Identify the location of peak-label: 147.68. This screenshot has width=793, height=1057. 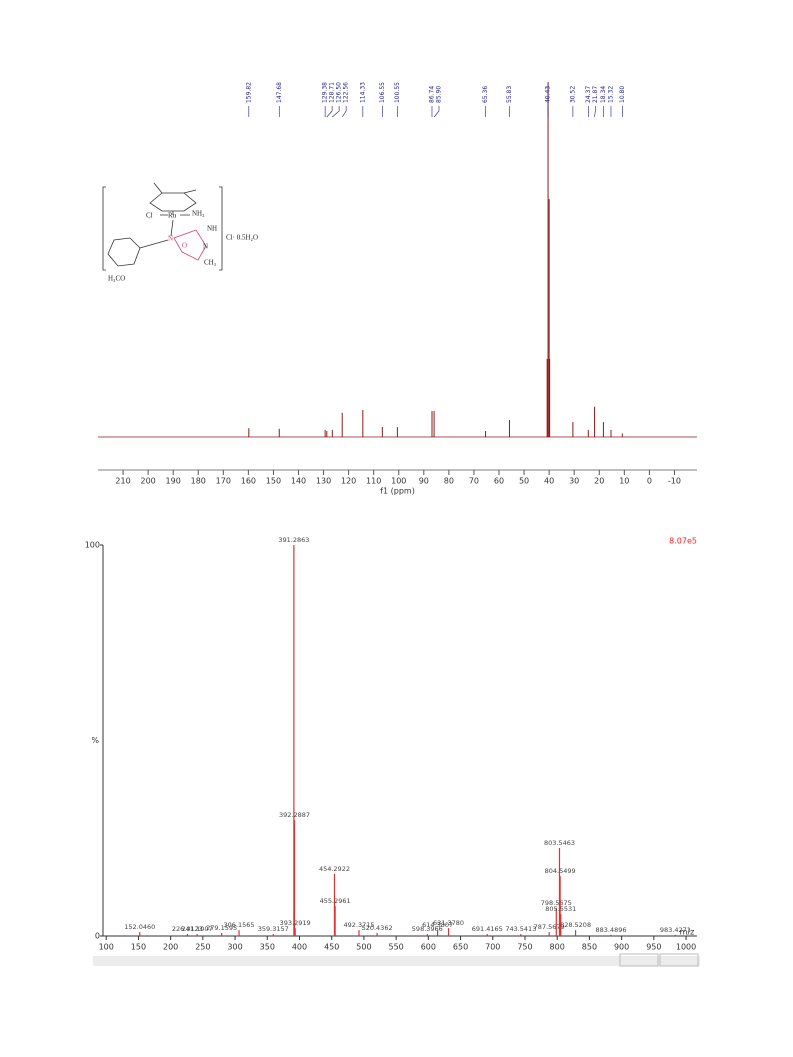
(279, 92).